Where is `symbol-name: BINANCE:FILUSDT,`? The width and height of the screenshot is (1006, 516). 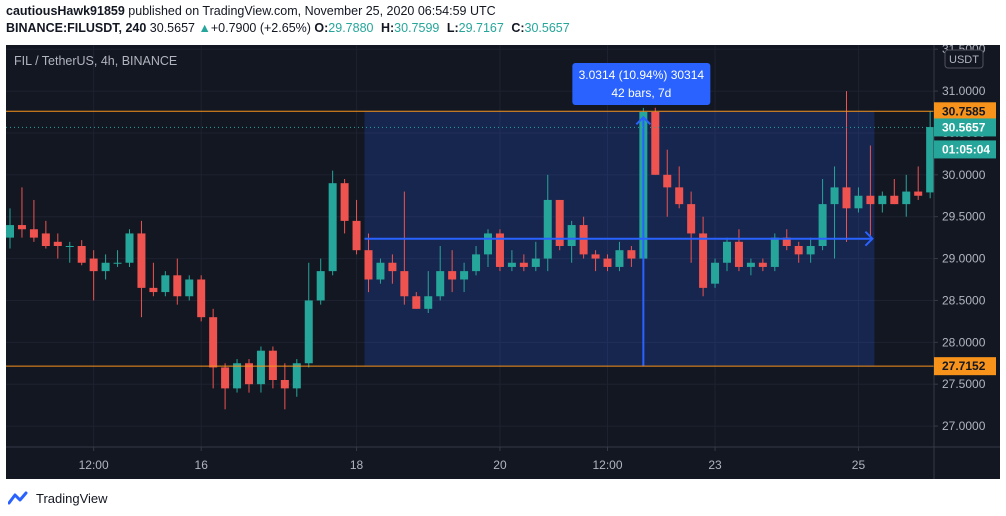
symbol-name: BINANCE:FILUSDT, is located at coordinates (64, 28).